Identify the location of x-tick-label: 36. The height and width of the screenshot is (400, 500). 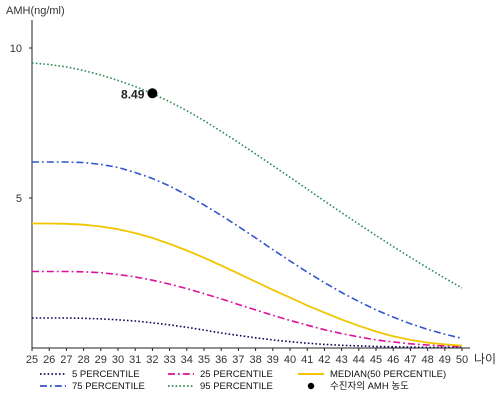
(221, 360).